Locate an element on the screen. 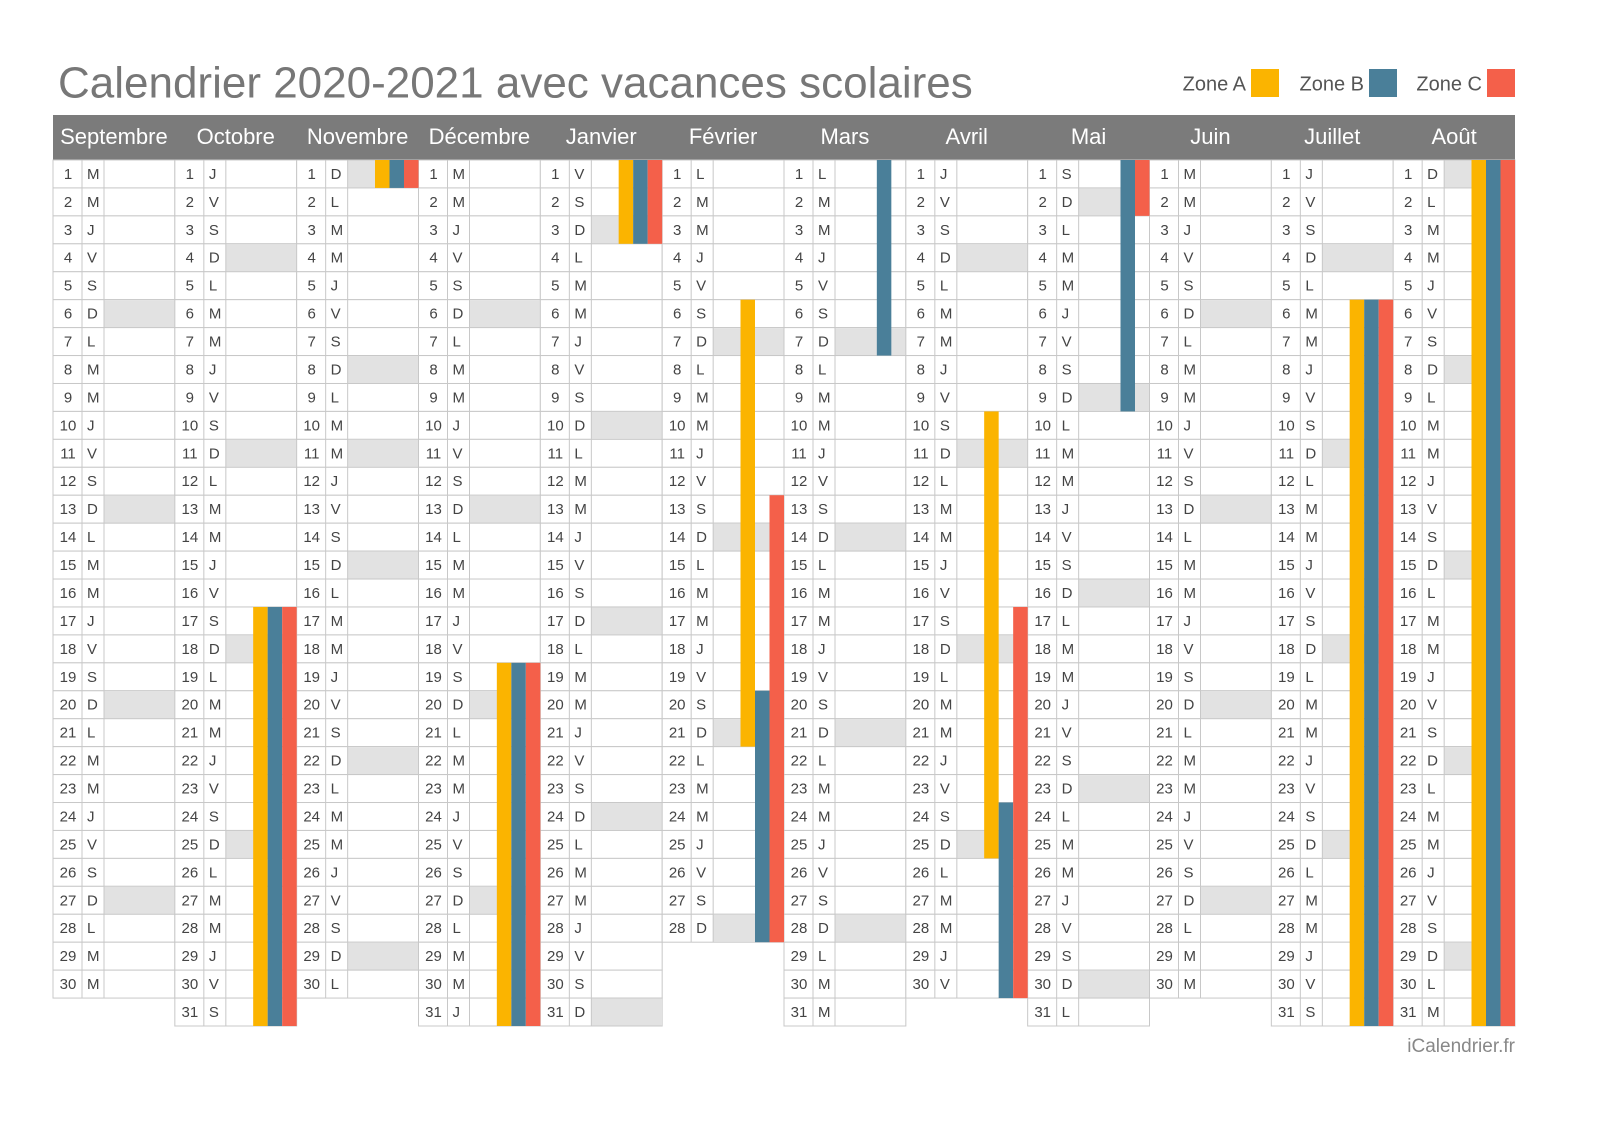  day-number: 2 is located at coordinates (1408, 202).